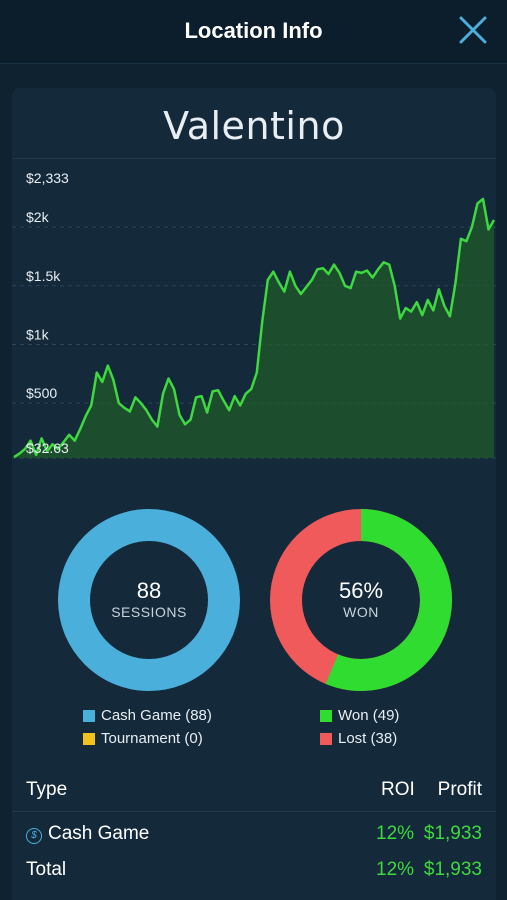  Describe the element at coordinates (149, 612) in the screenshot. I see `sessions-label: SESSIONS` at that location.